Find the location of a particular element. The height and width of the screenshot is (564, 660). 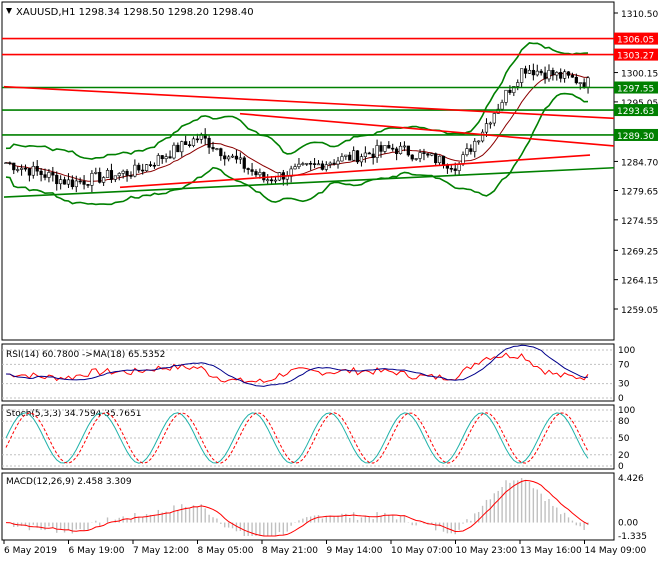

time-tick-label: 10 May 07:00 is located at coordinates (422, 551).